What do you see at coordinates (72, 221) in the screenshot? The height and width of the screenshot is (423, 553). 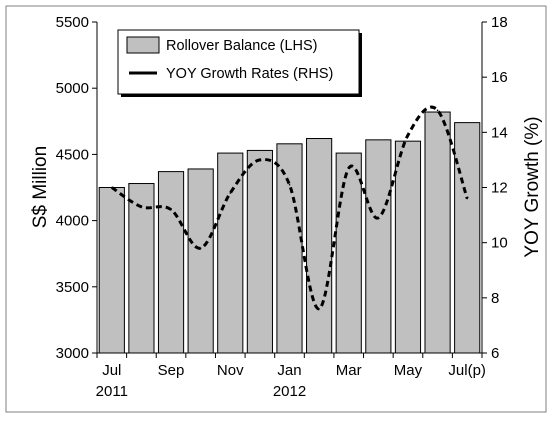 I see `y-tick-label-left: 4000` at bounding box center [72, 221].